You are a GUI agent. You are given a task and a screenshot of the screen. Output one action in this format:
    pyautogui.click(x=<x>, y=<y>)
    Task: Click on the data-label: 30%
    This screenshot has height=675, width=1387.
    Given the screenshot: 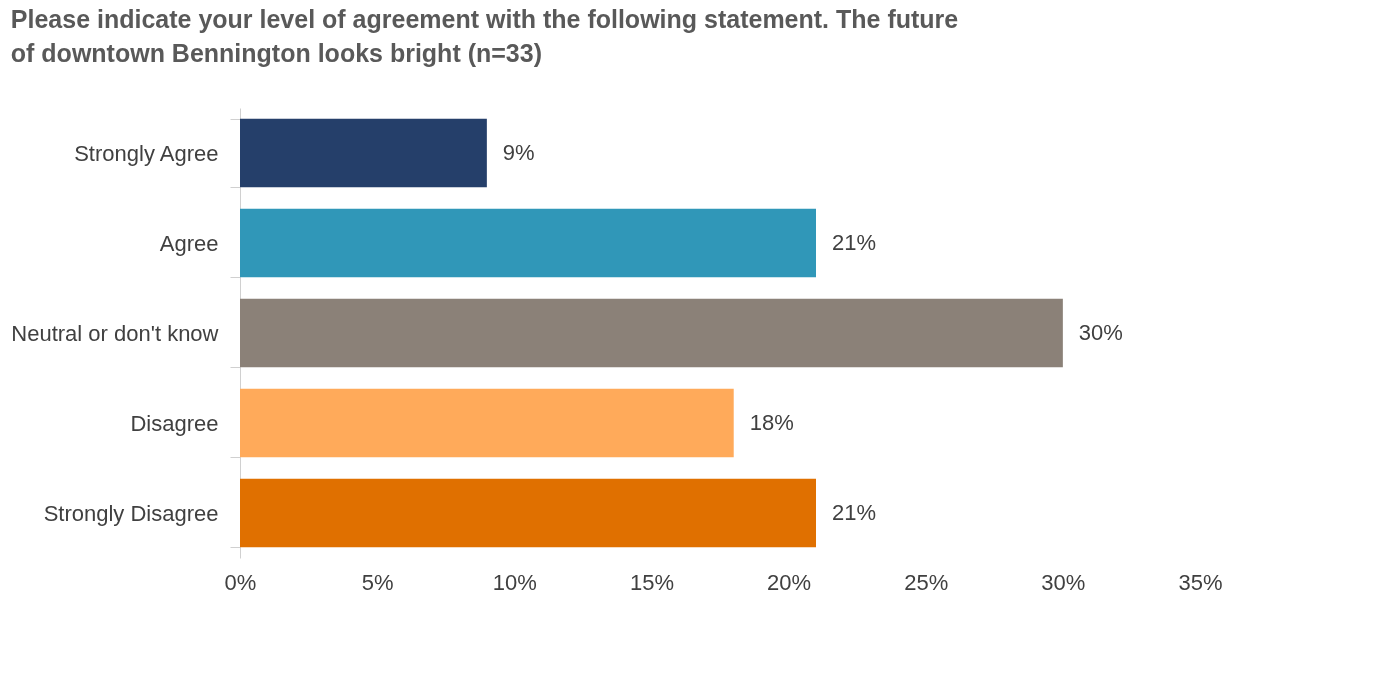 What is the action you would take?
    pyautogui.click(x=1100, y=332)
    